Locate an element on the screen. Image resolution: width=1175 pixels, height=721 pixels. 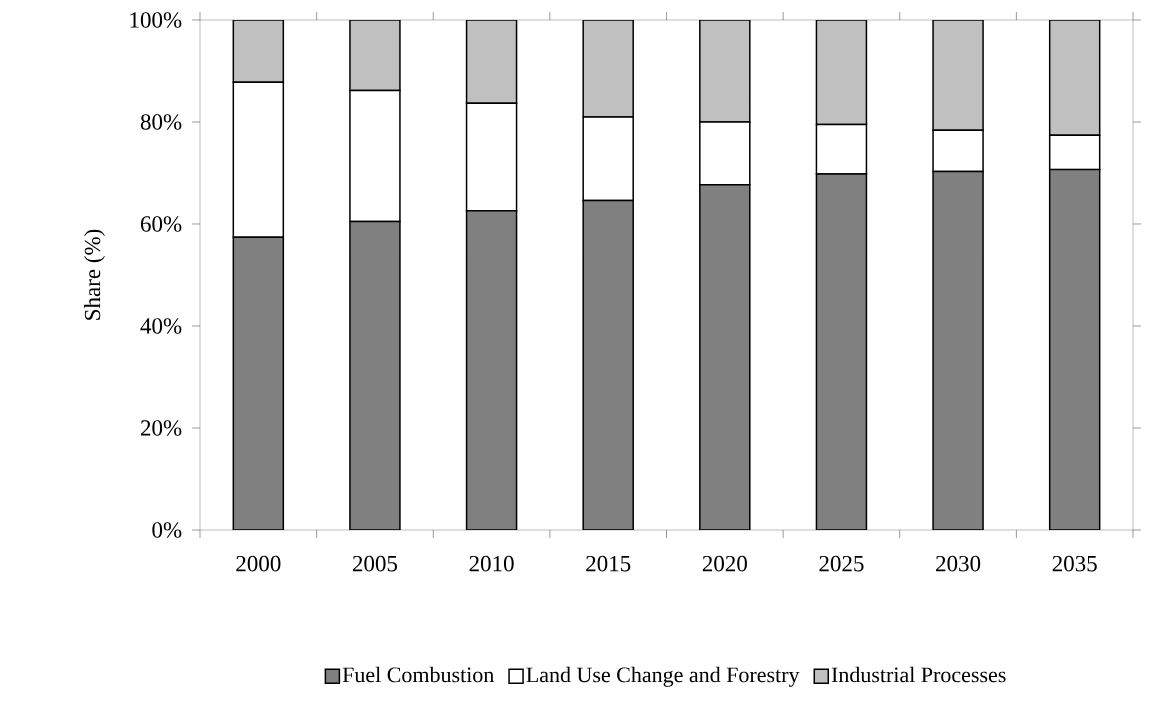
x-tick-label: 2010 is located at coordinates (491, 563).